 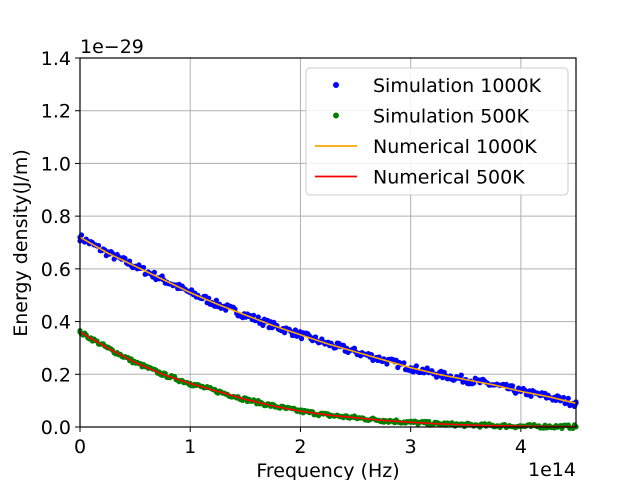 What do you see at coordinates (56, 270) in the screenshot?
I see `y-tick-label: 0.6` at bounding box center [56, 270].